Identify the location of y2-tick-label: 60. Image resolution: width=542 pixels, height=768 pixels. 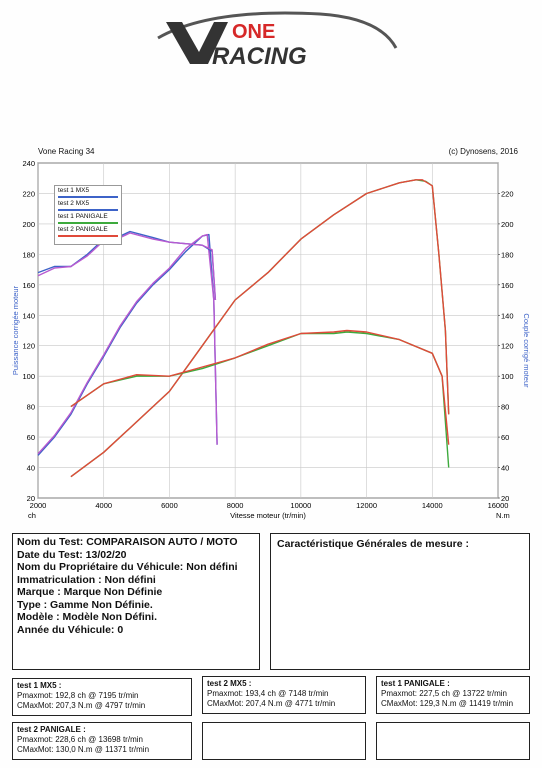
(505, 437).